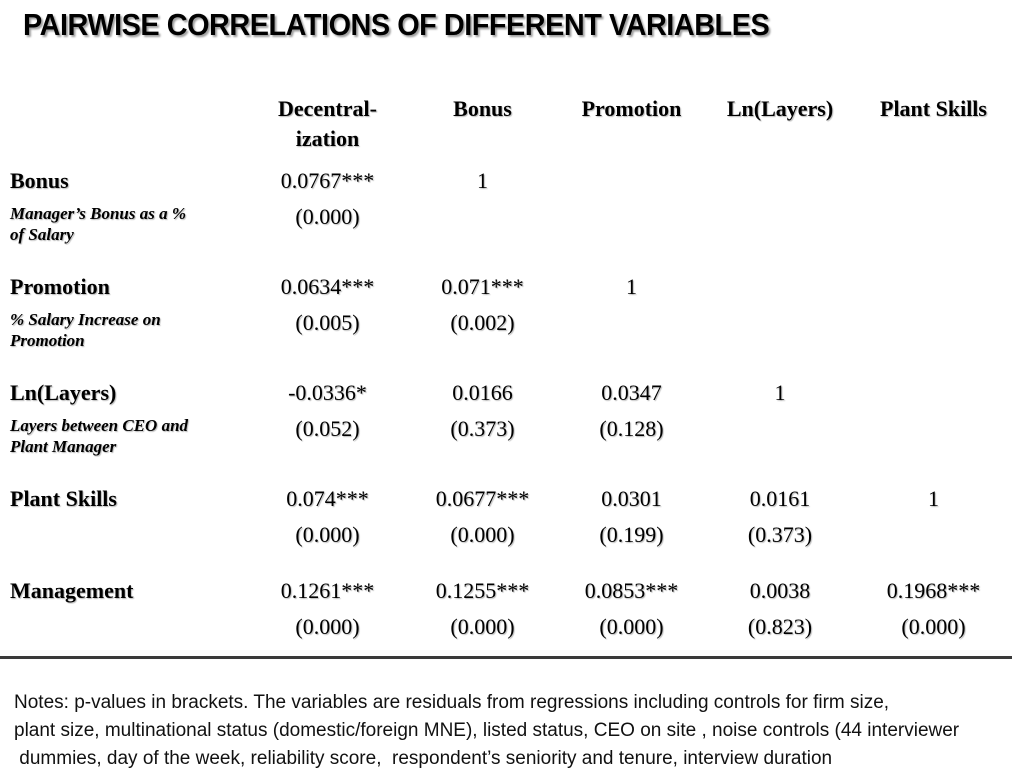  What do you see at coordinates (60, 286) in the screenshot?
I see `row-label-promotion: Promotion` at bounding box center [60, 286].